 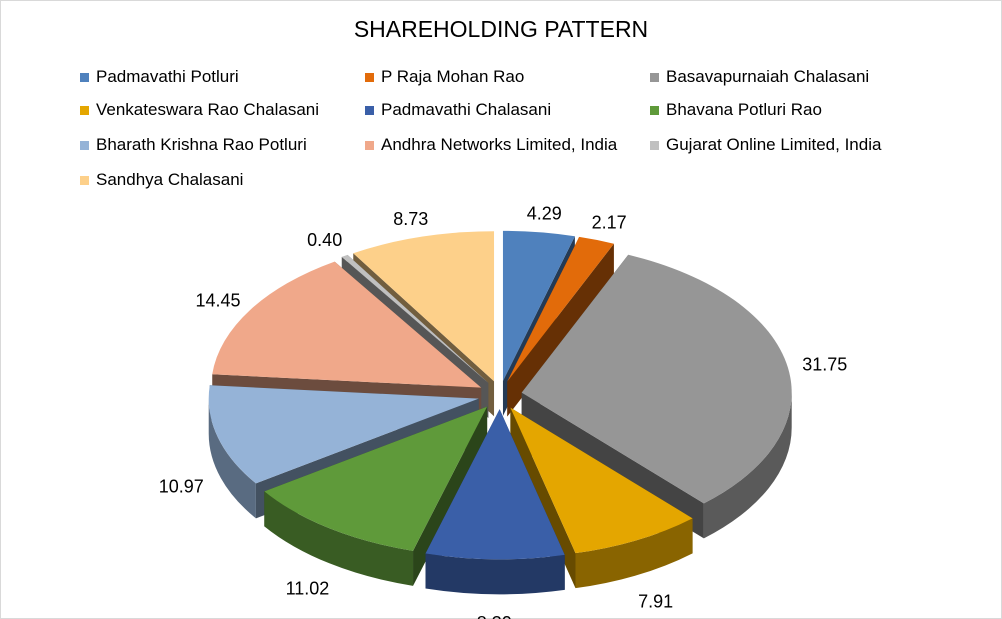 I want to click on data-label: 7.91, so click(x=655, y=601).